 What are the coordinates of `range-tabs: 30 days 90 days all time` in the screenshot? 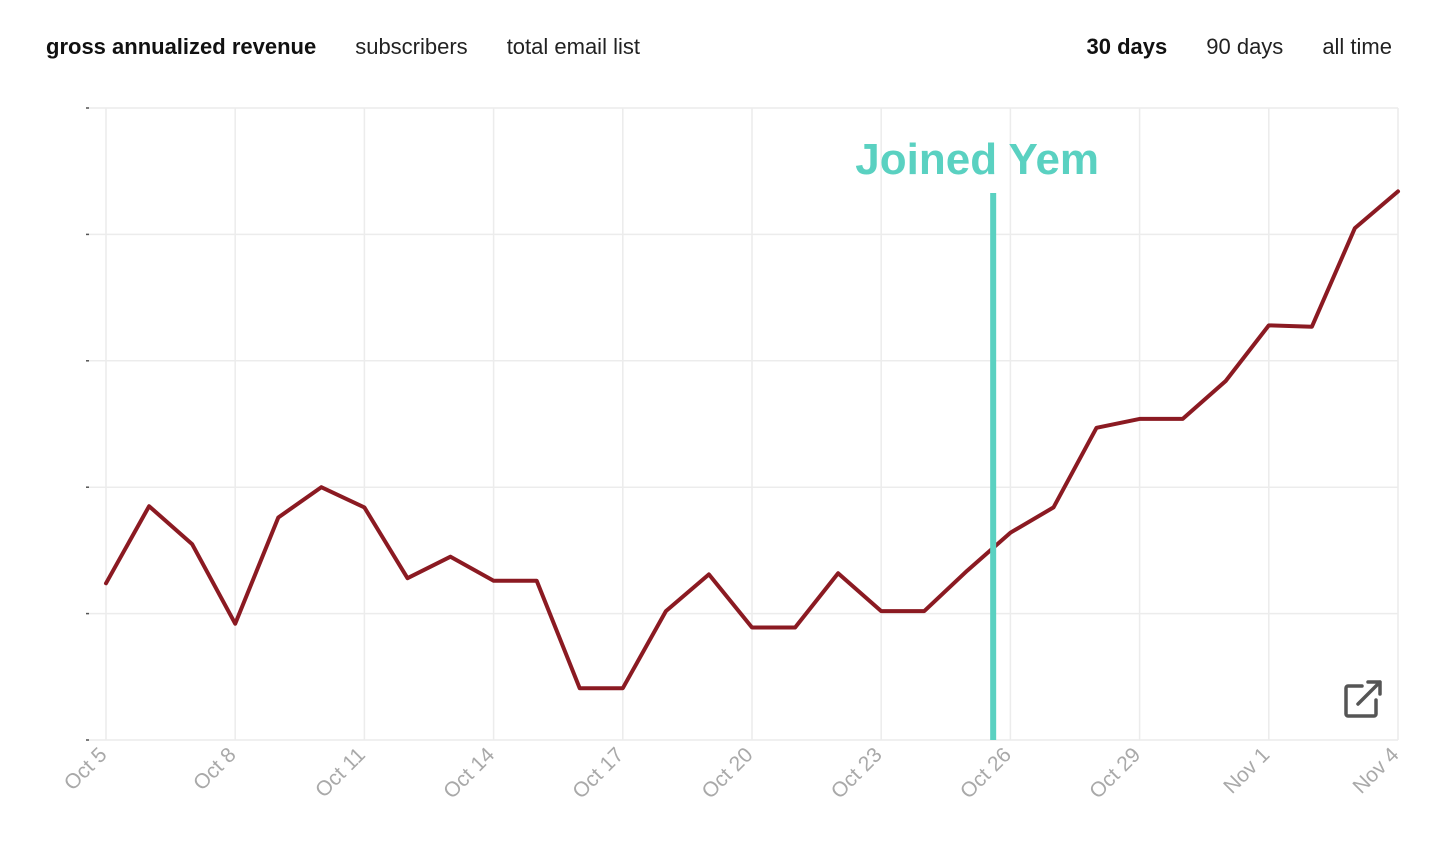 It's located at (1239, 47).